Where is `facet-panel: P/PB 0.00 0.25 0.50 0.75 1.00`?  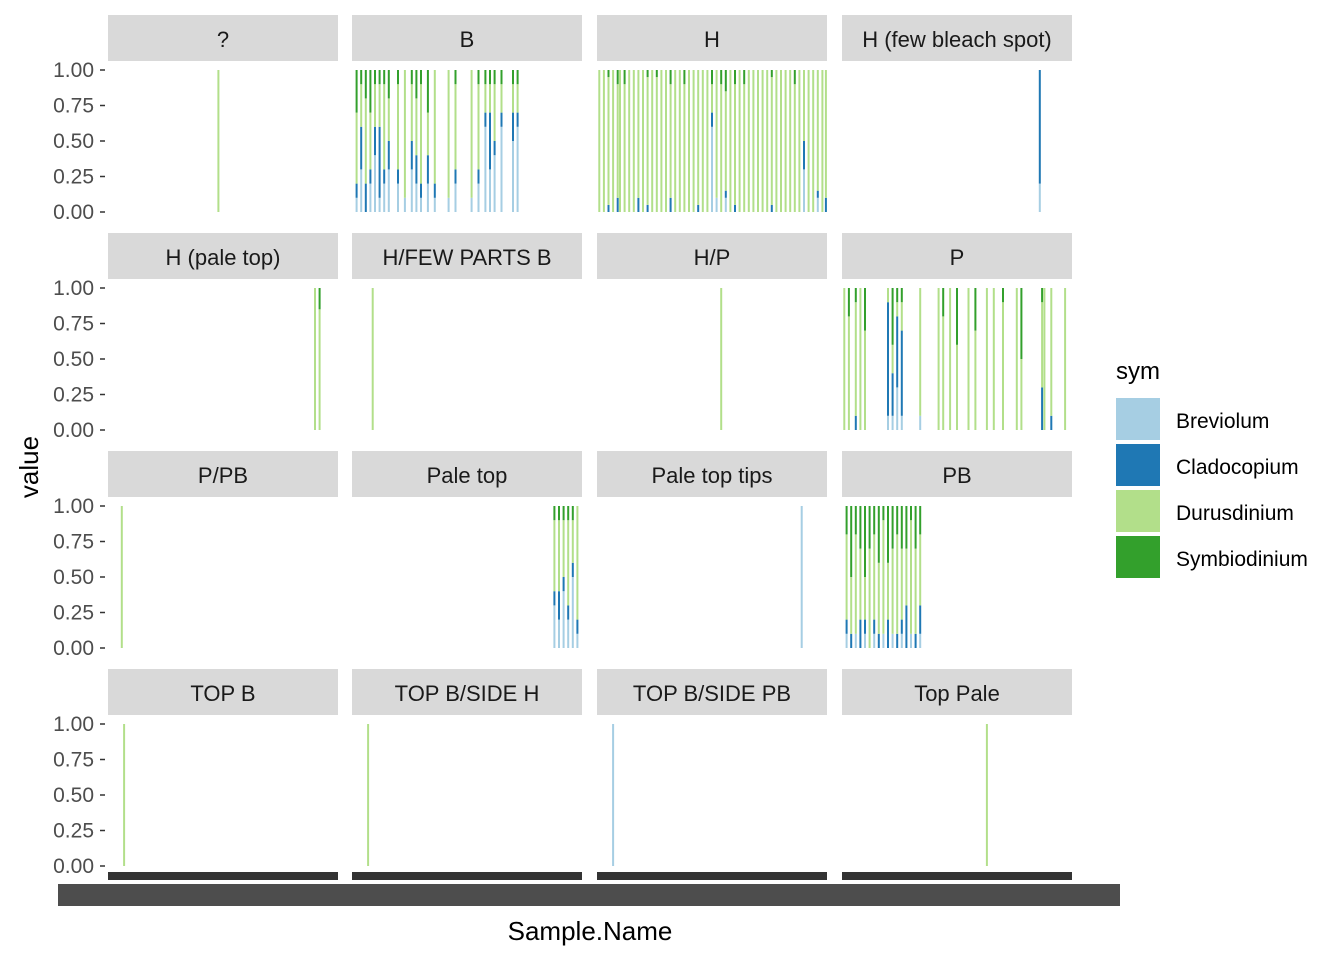 facet-panel: P/PB 0.00 0.25 0.50 0.75 1.00 is located at coordinates (195, 555).